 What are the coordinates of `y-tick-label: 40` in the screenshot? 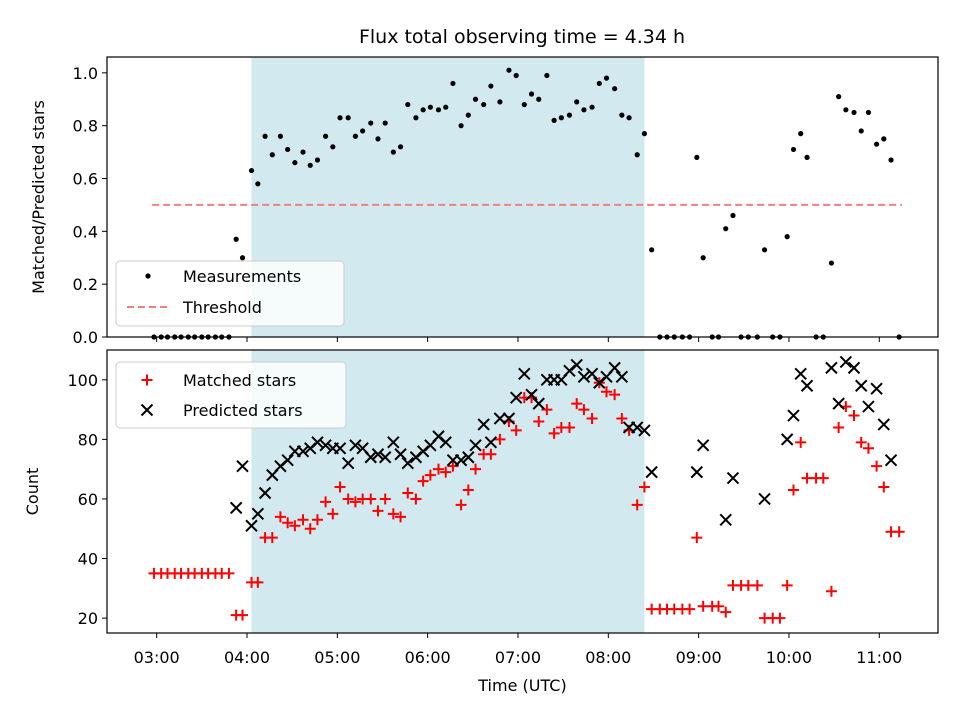 It's located at (88, 559).